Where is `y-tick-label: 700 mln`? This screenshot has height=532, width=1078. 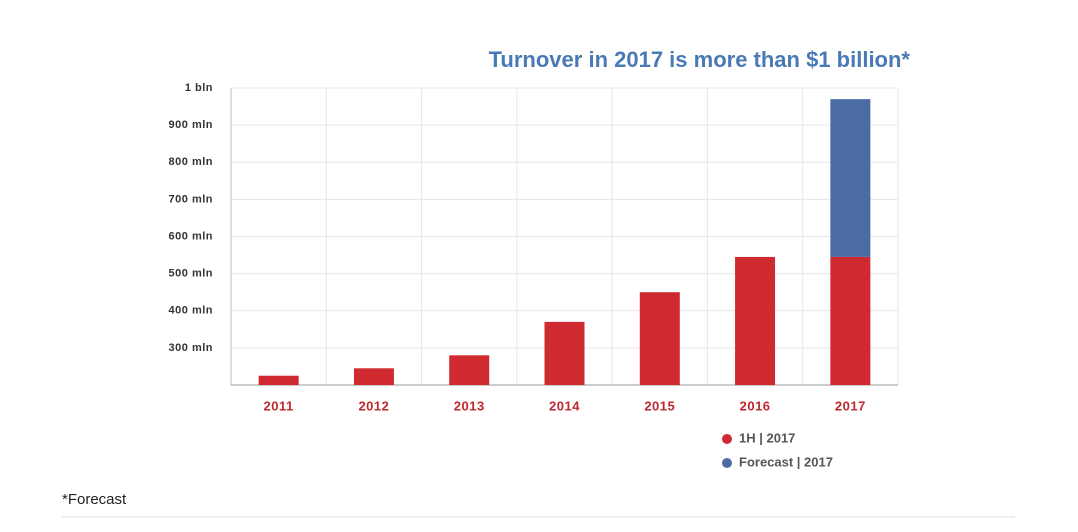 y-tick-label: 700 mln is located at coordinates (191, 199).